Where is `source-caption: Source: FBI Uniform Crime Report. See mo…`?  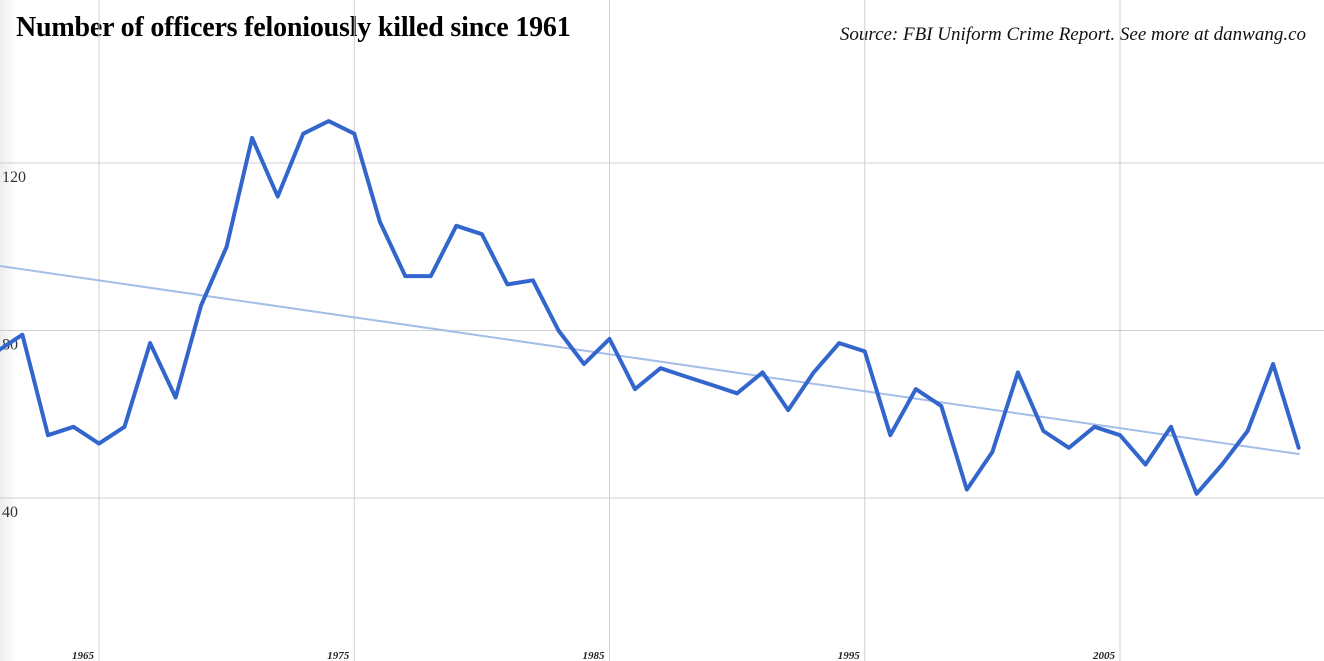
source-caption: Source: FBI Uniform Crime Report. See mo… is located at coordinates (1072, 34).